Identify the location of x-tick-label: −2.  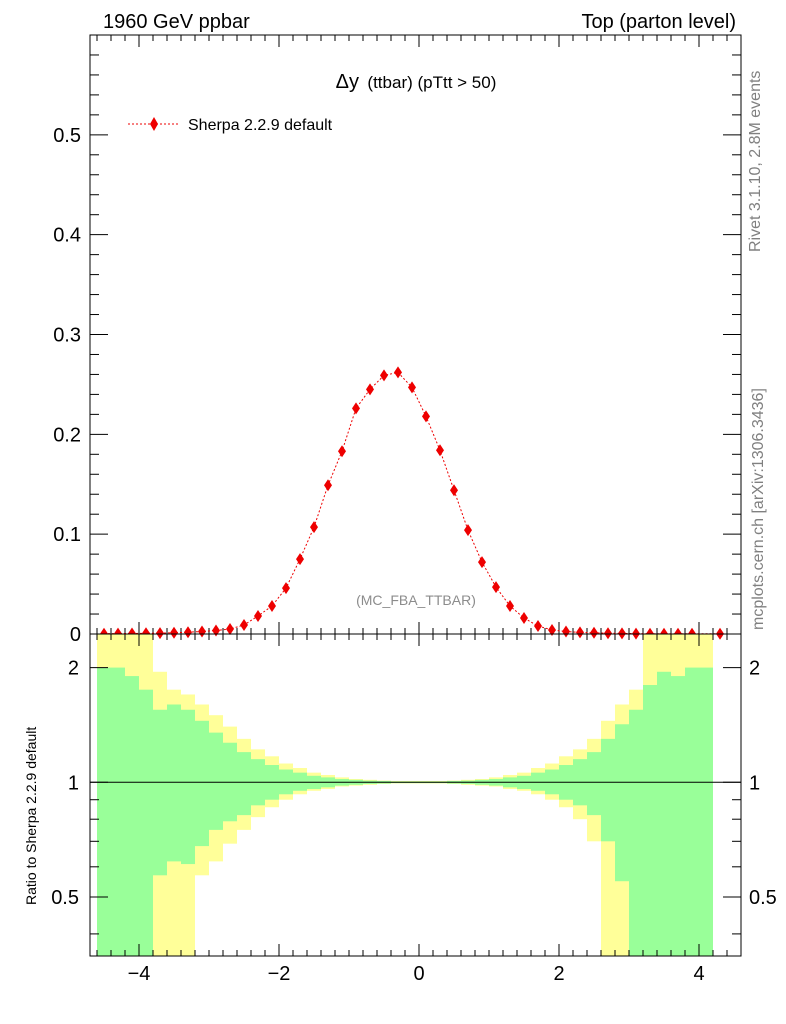
(279, 974).